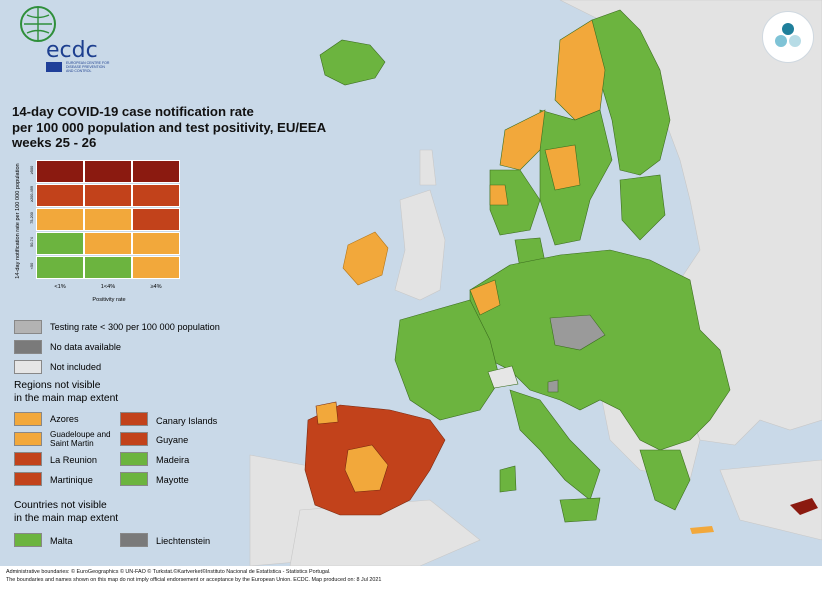  What do you see at coordinates (73, 460) in the screenshot?
I see `region-label-la-reunion: La Reunion` at bounding box center [73, 460].